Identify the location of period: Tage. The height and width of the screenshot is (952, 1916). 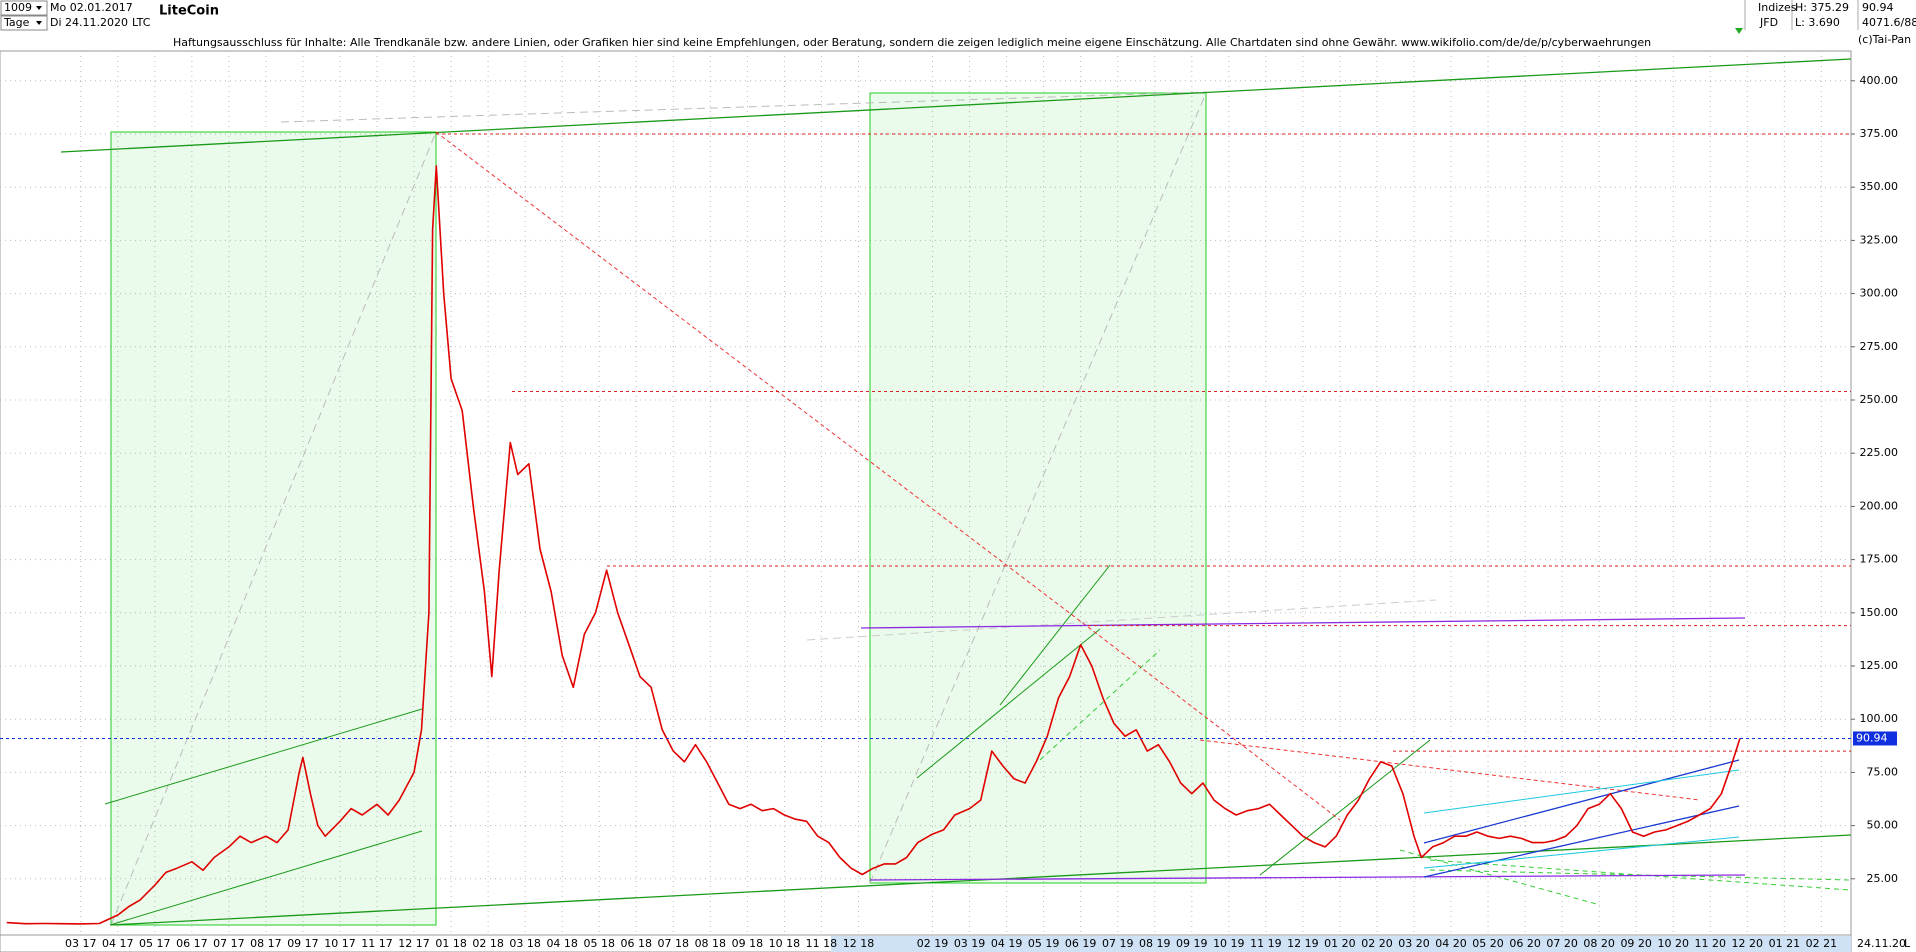
(16, 22).